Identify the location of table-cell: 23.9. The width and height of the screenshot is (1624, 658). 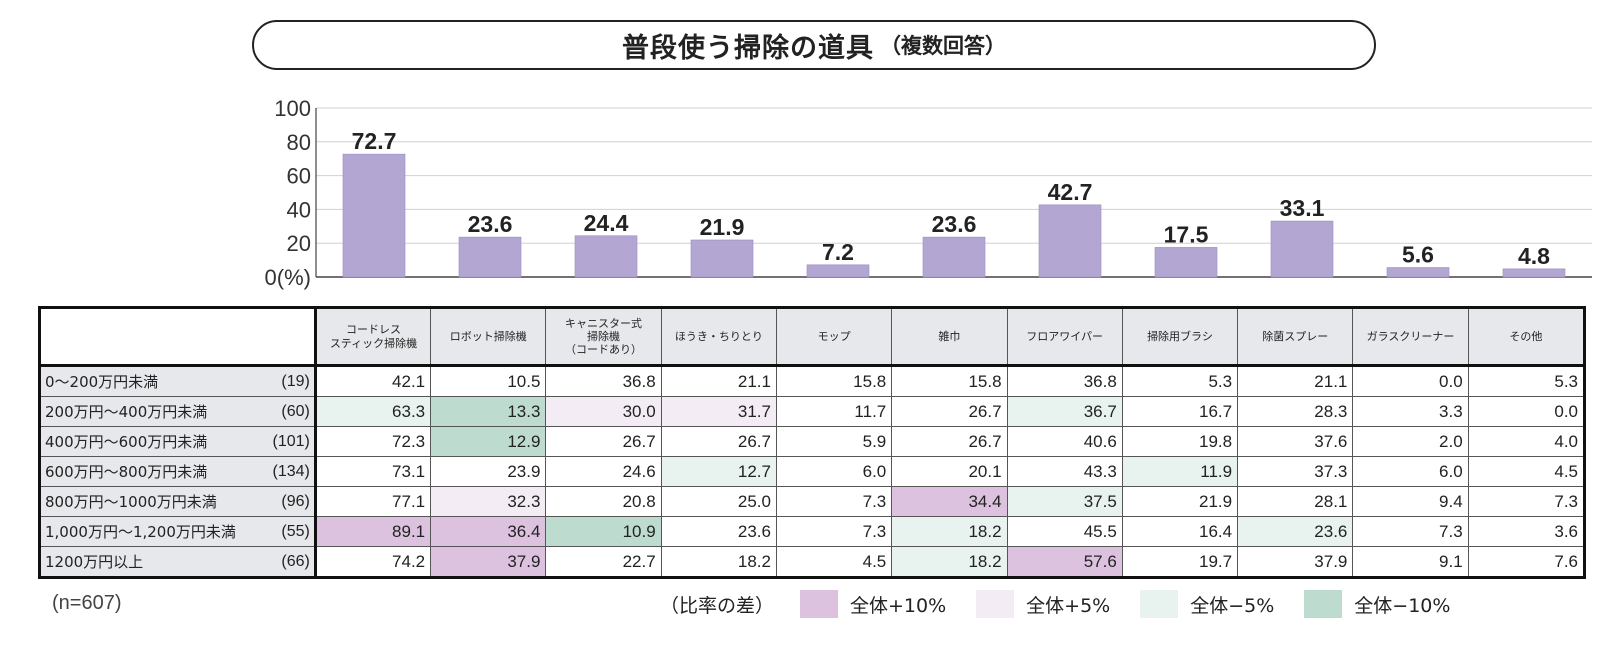
(488, 471).